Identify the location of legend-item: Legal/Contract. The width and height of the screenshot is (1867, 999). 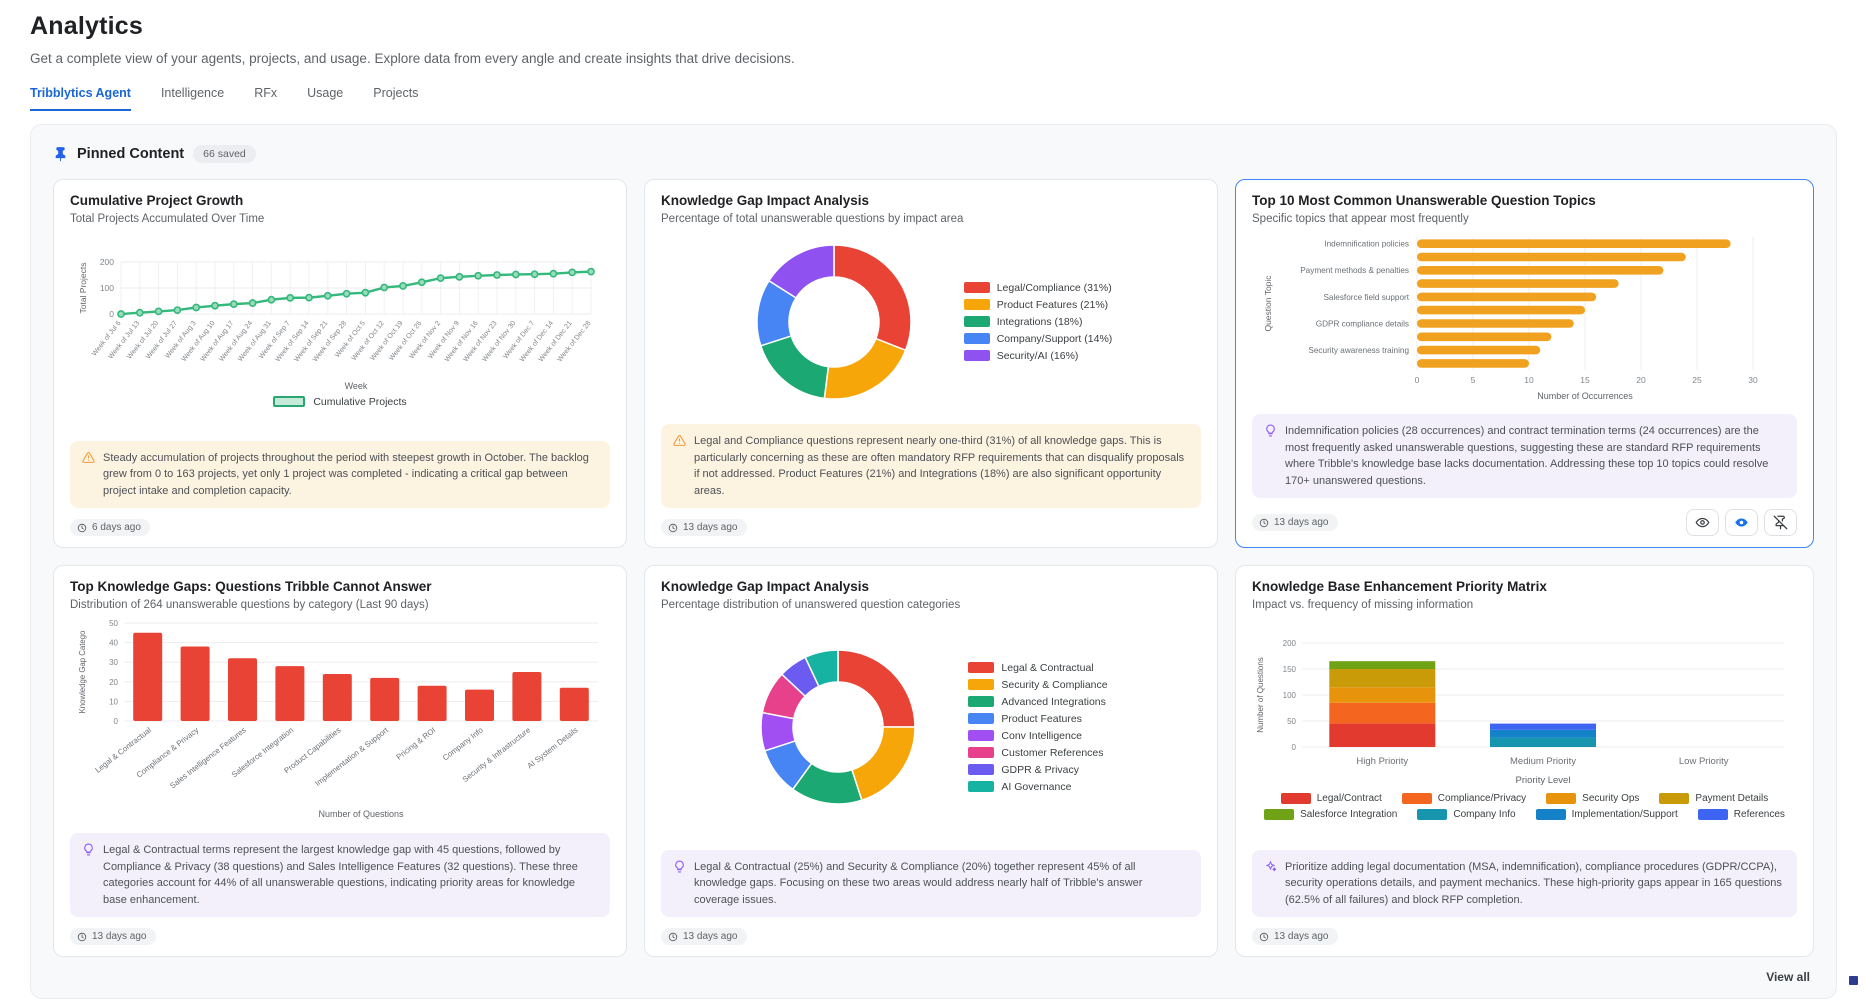
(1331, 798).